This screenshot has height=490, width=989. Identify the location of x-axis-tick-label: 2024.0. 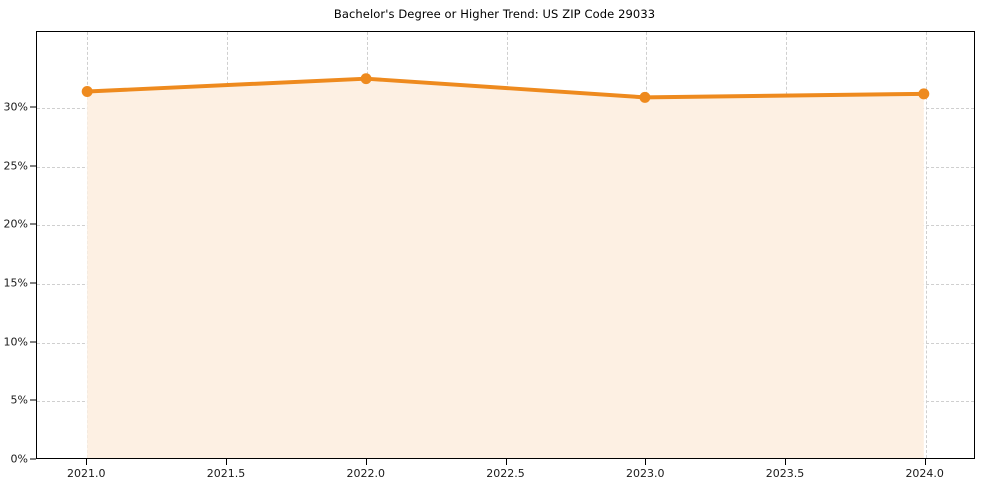
(924, 473).